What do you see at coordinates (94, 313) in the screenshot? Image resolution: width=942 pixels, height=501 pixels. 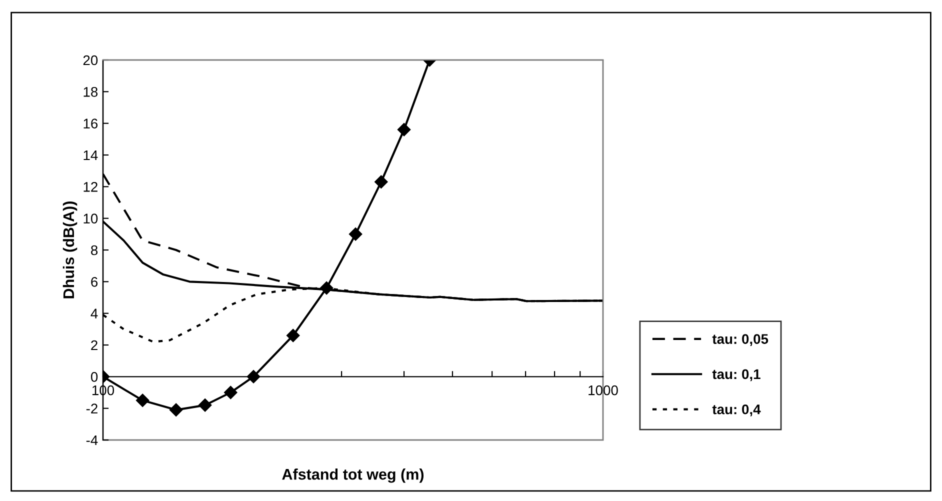 I see `y-tick-label: 4` at bounding box center [94, 313].